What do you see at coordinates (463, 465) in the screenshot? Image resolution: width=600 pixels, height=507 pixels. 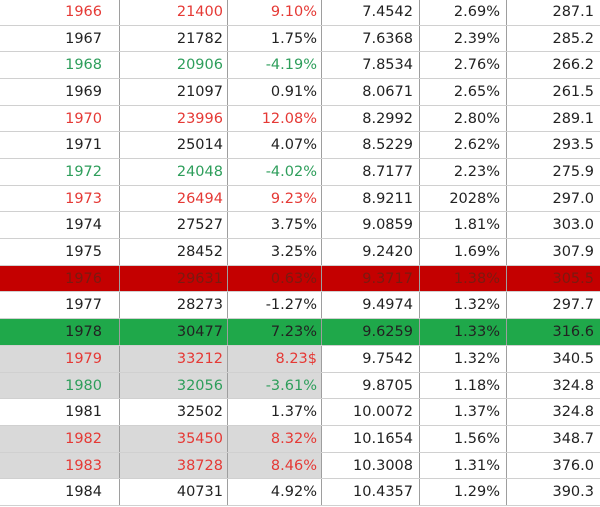 I see `table-cell: 1.31%` at bounding box center [463, 465].